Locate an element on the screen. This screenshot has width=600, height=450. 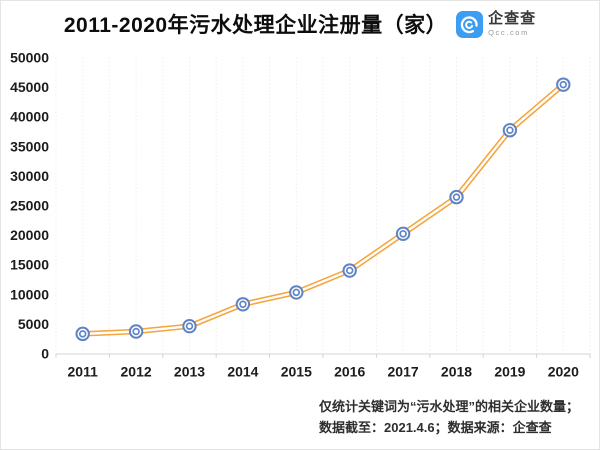
x-tick-label: 2018 is located at coordinates (456, 372).